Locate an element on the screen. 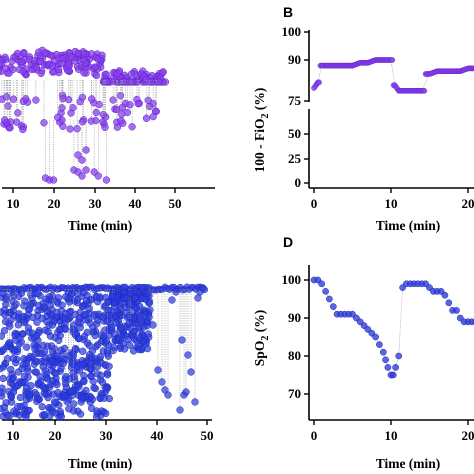 The height and width of the screenshot is (474, 474). panel-d-letter: D is located at coordinates (288, 242).